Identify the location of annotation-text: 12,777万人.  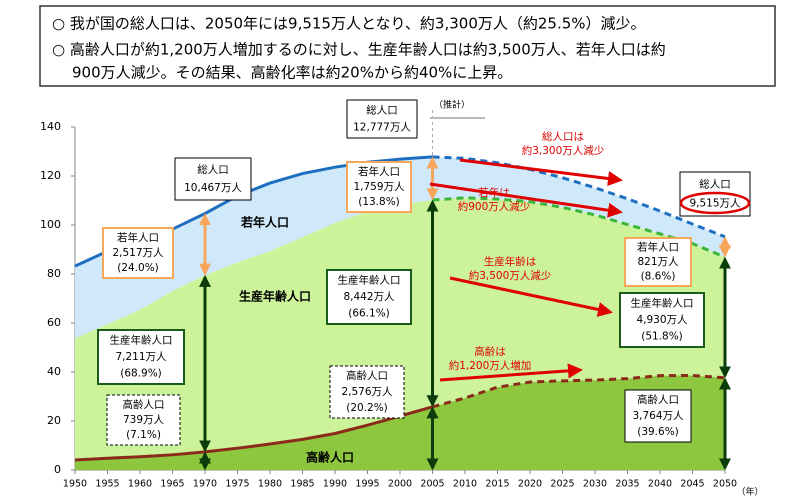
(382, 127).